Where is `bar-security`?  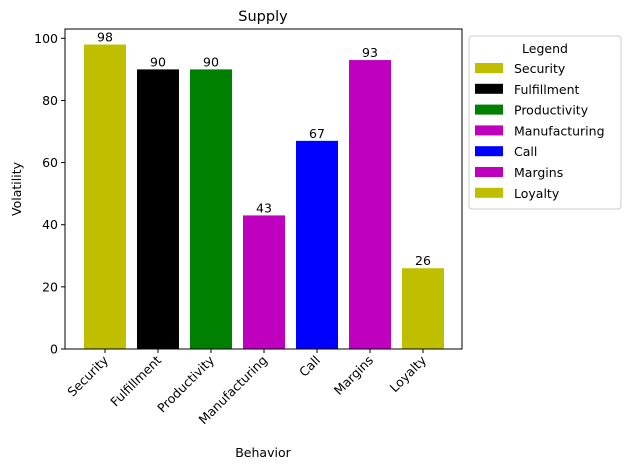
bar-security is located at coordinates (105, 196).